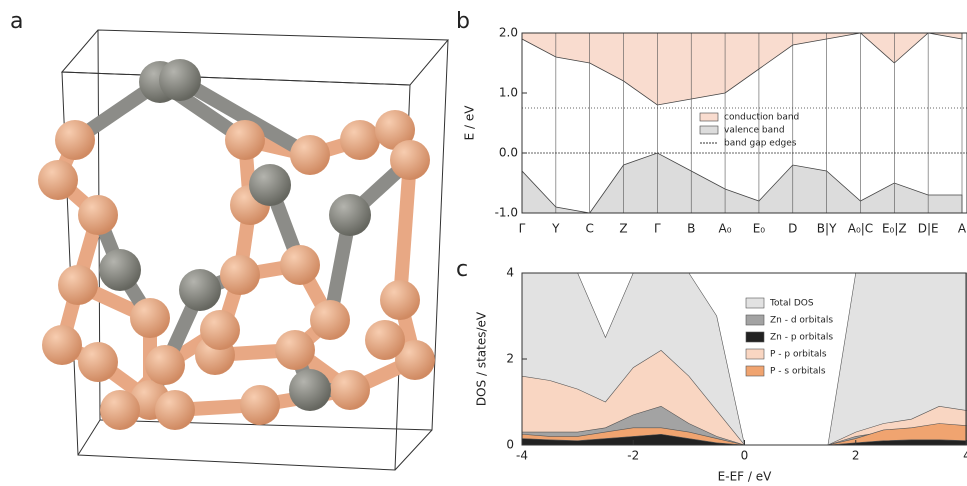  Describe the element at coordinates (510, 273) in the screenshot. I see `y-tick-label: 4` at that location.